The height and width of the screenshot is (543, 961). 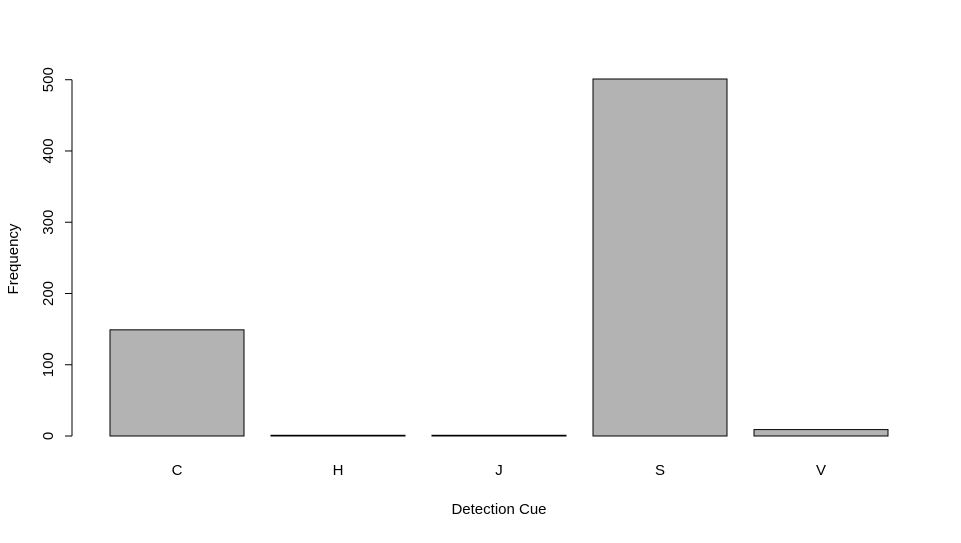 I want to click on x-tick-label: S, so click(x=660, y=470).